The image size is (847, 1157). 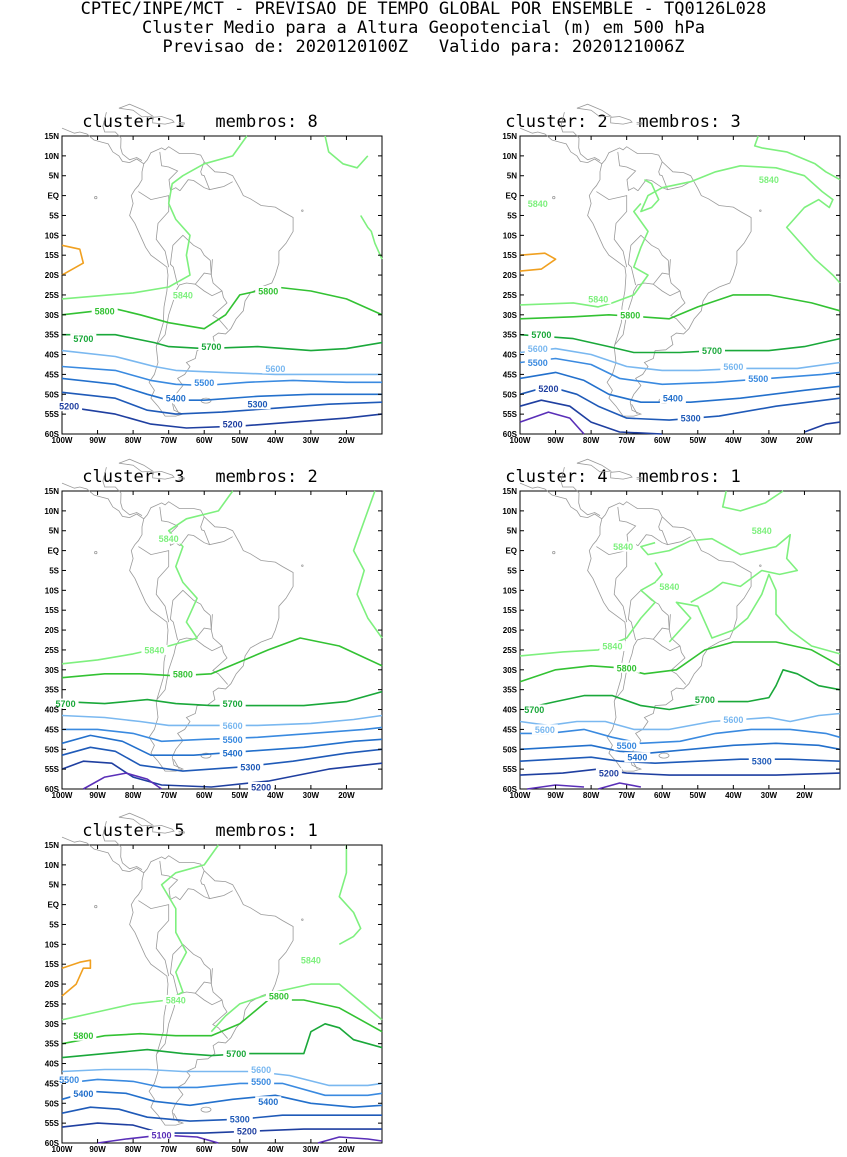 I want to click on contour-label: 5600, so click(x=261, y=1070).